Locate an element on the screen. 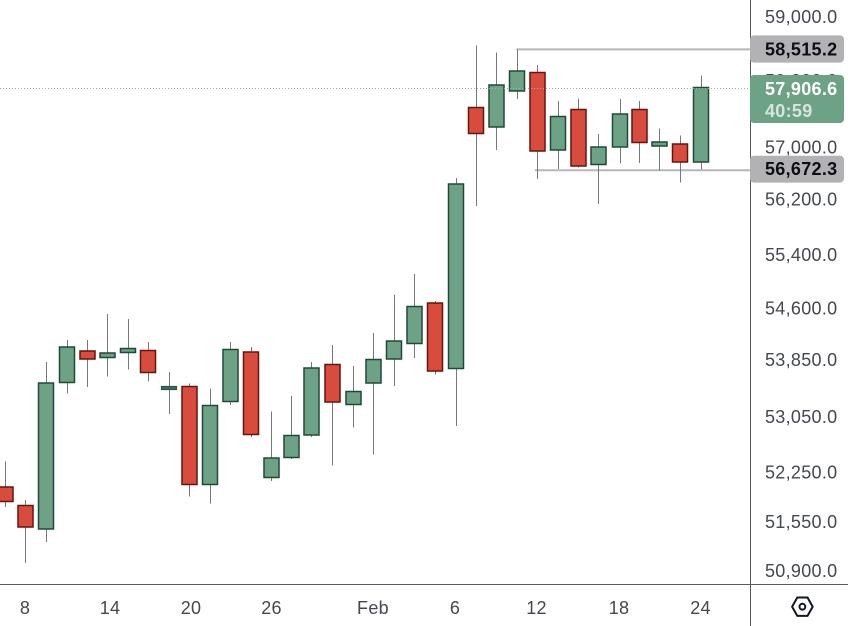  svg-text: 57,000.0 is located at coordinates (801, 148).